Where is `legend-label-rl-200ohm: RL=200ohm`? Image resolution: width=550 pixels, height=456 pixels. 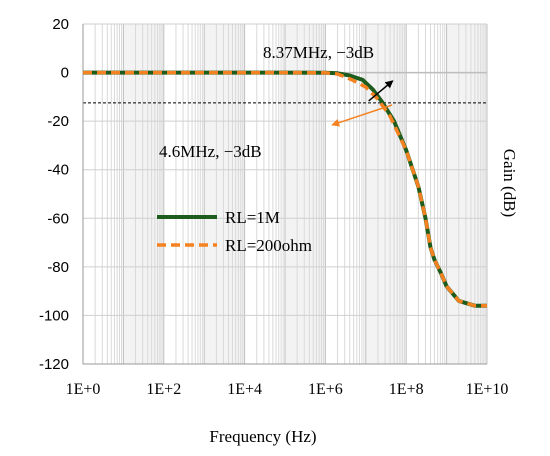
legend-label-rl-200ohm: RL=200ohm is located at coordinates (268, 245).